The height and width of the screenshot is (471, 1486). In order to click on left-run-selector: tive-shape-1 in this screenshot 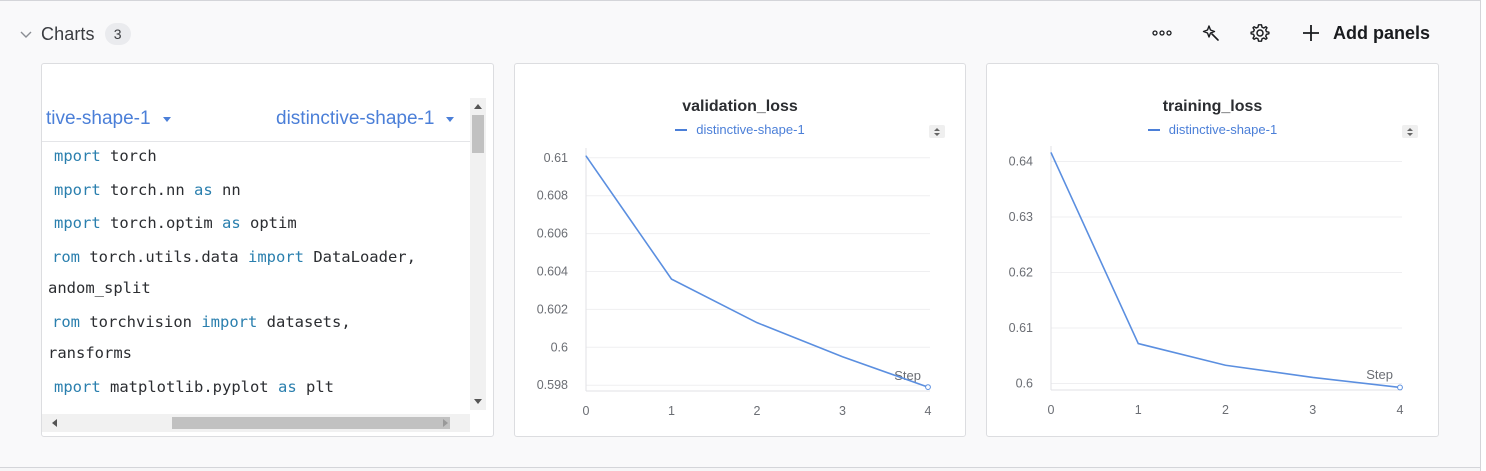, I will do `click(108, 119)`.